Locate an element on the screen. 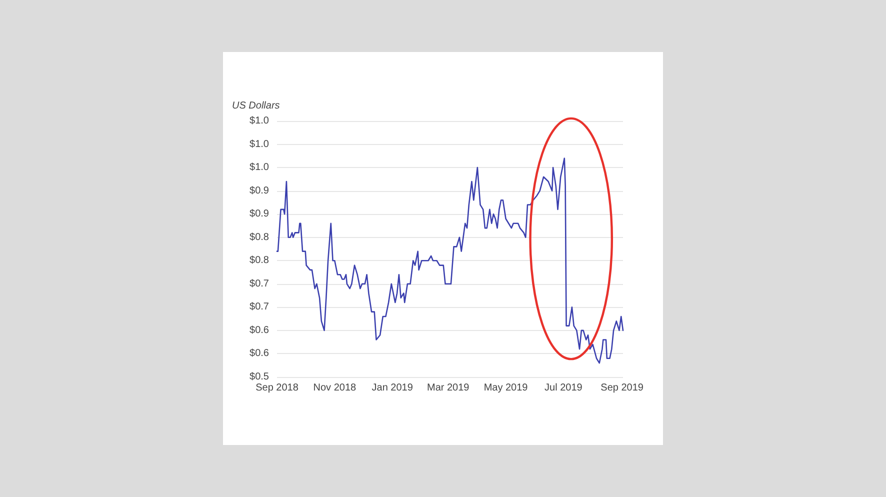 This screenshot has width=886, height=497. x-tick-label: Mar 2019 is located at coordinates (448, 388).